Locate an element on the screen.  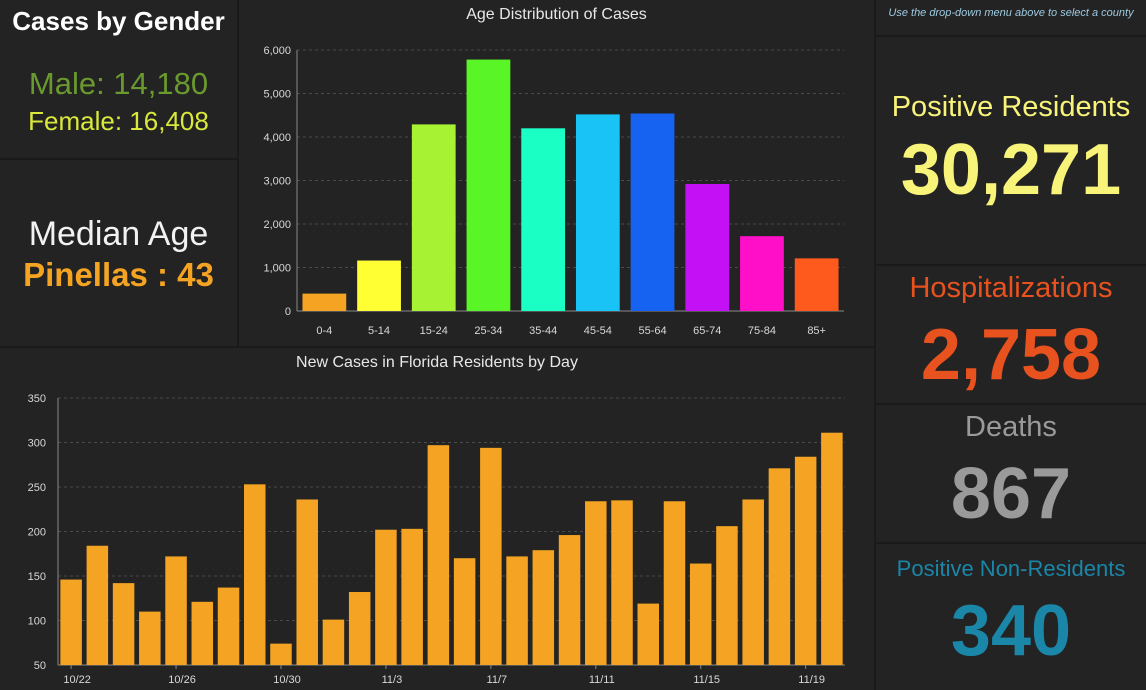
daily-chart-title: New Cases in Florida Residents by Day is located at coordinates (437, 362).